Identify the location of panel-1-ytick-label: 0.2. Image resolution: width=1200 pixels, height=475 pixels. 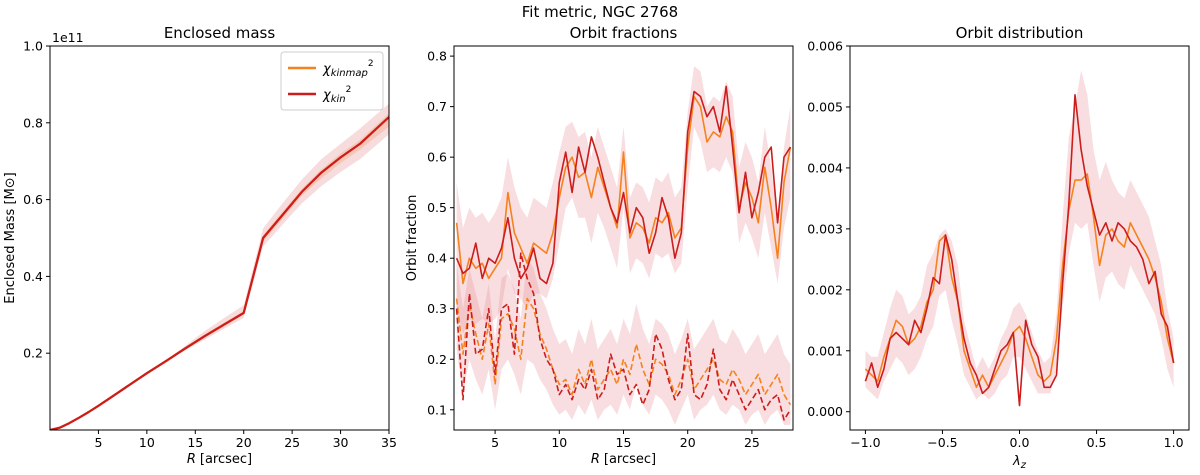
(33, 353).